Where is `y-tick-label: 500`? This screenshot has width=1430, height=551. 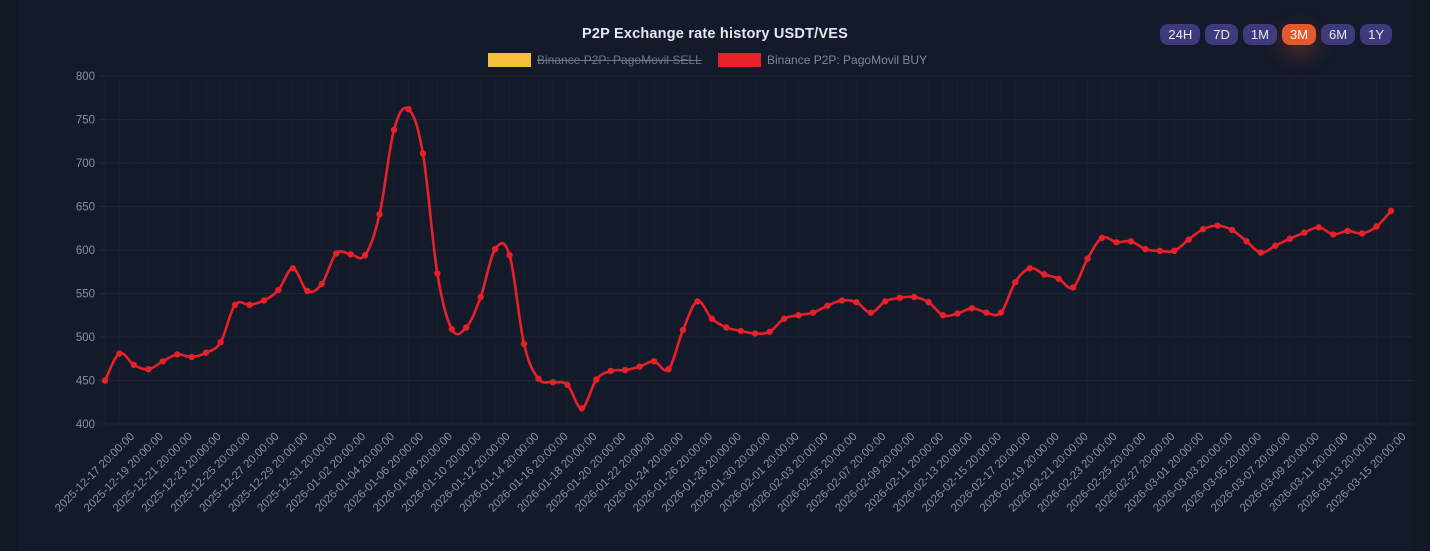 y-tick-label: 500 is located at coordinates (85, 338).